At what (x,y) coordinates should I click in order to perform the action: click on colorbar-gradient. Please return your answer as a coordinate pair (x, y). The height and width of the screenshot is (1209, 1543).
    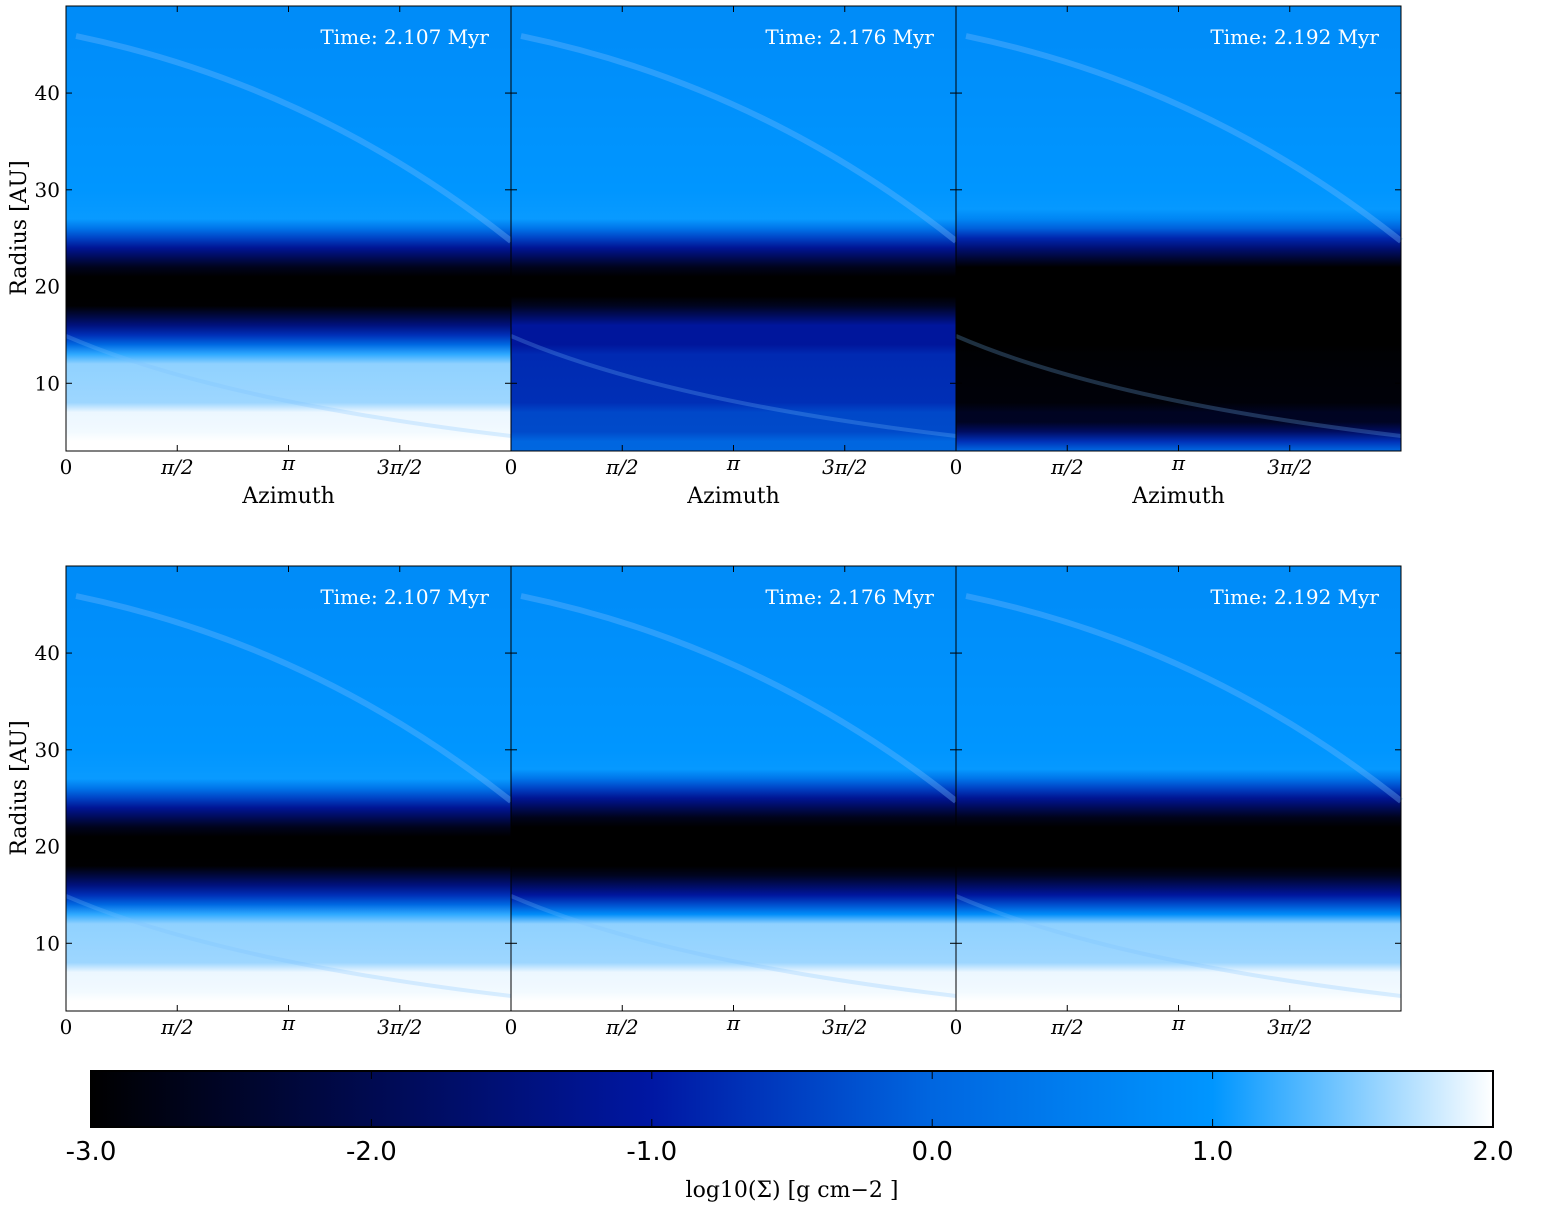
    Looking at the image, I should click on (792, 1099).